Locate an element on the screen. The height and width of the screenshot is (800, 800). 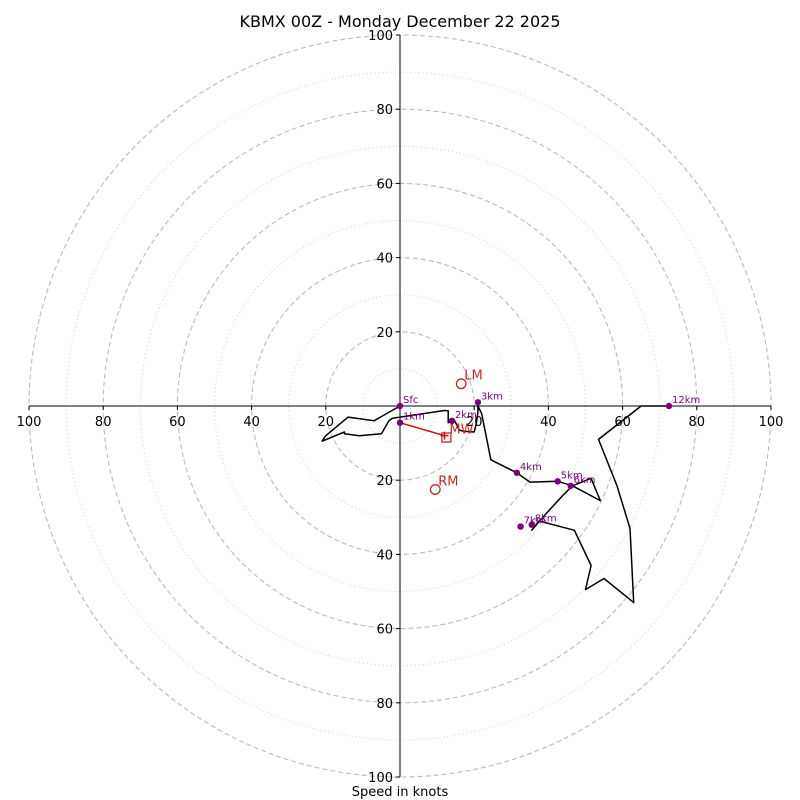
point-3km-label: 3km is located at coordinates (492, 396).